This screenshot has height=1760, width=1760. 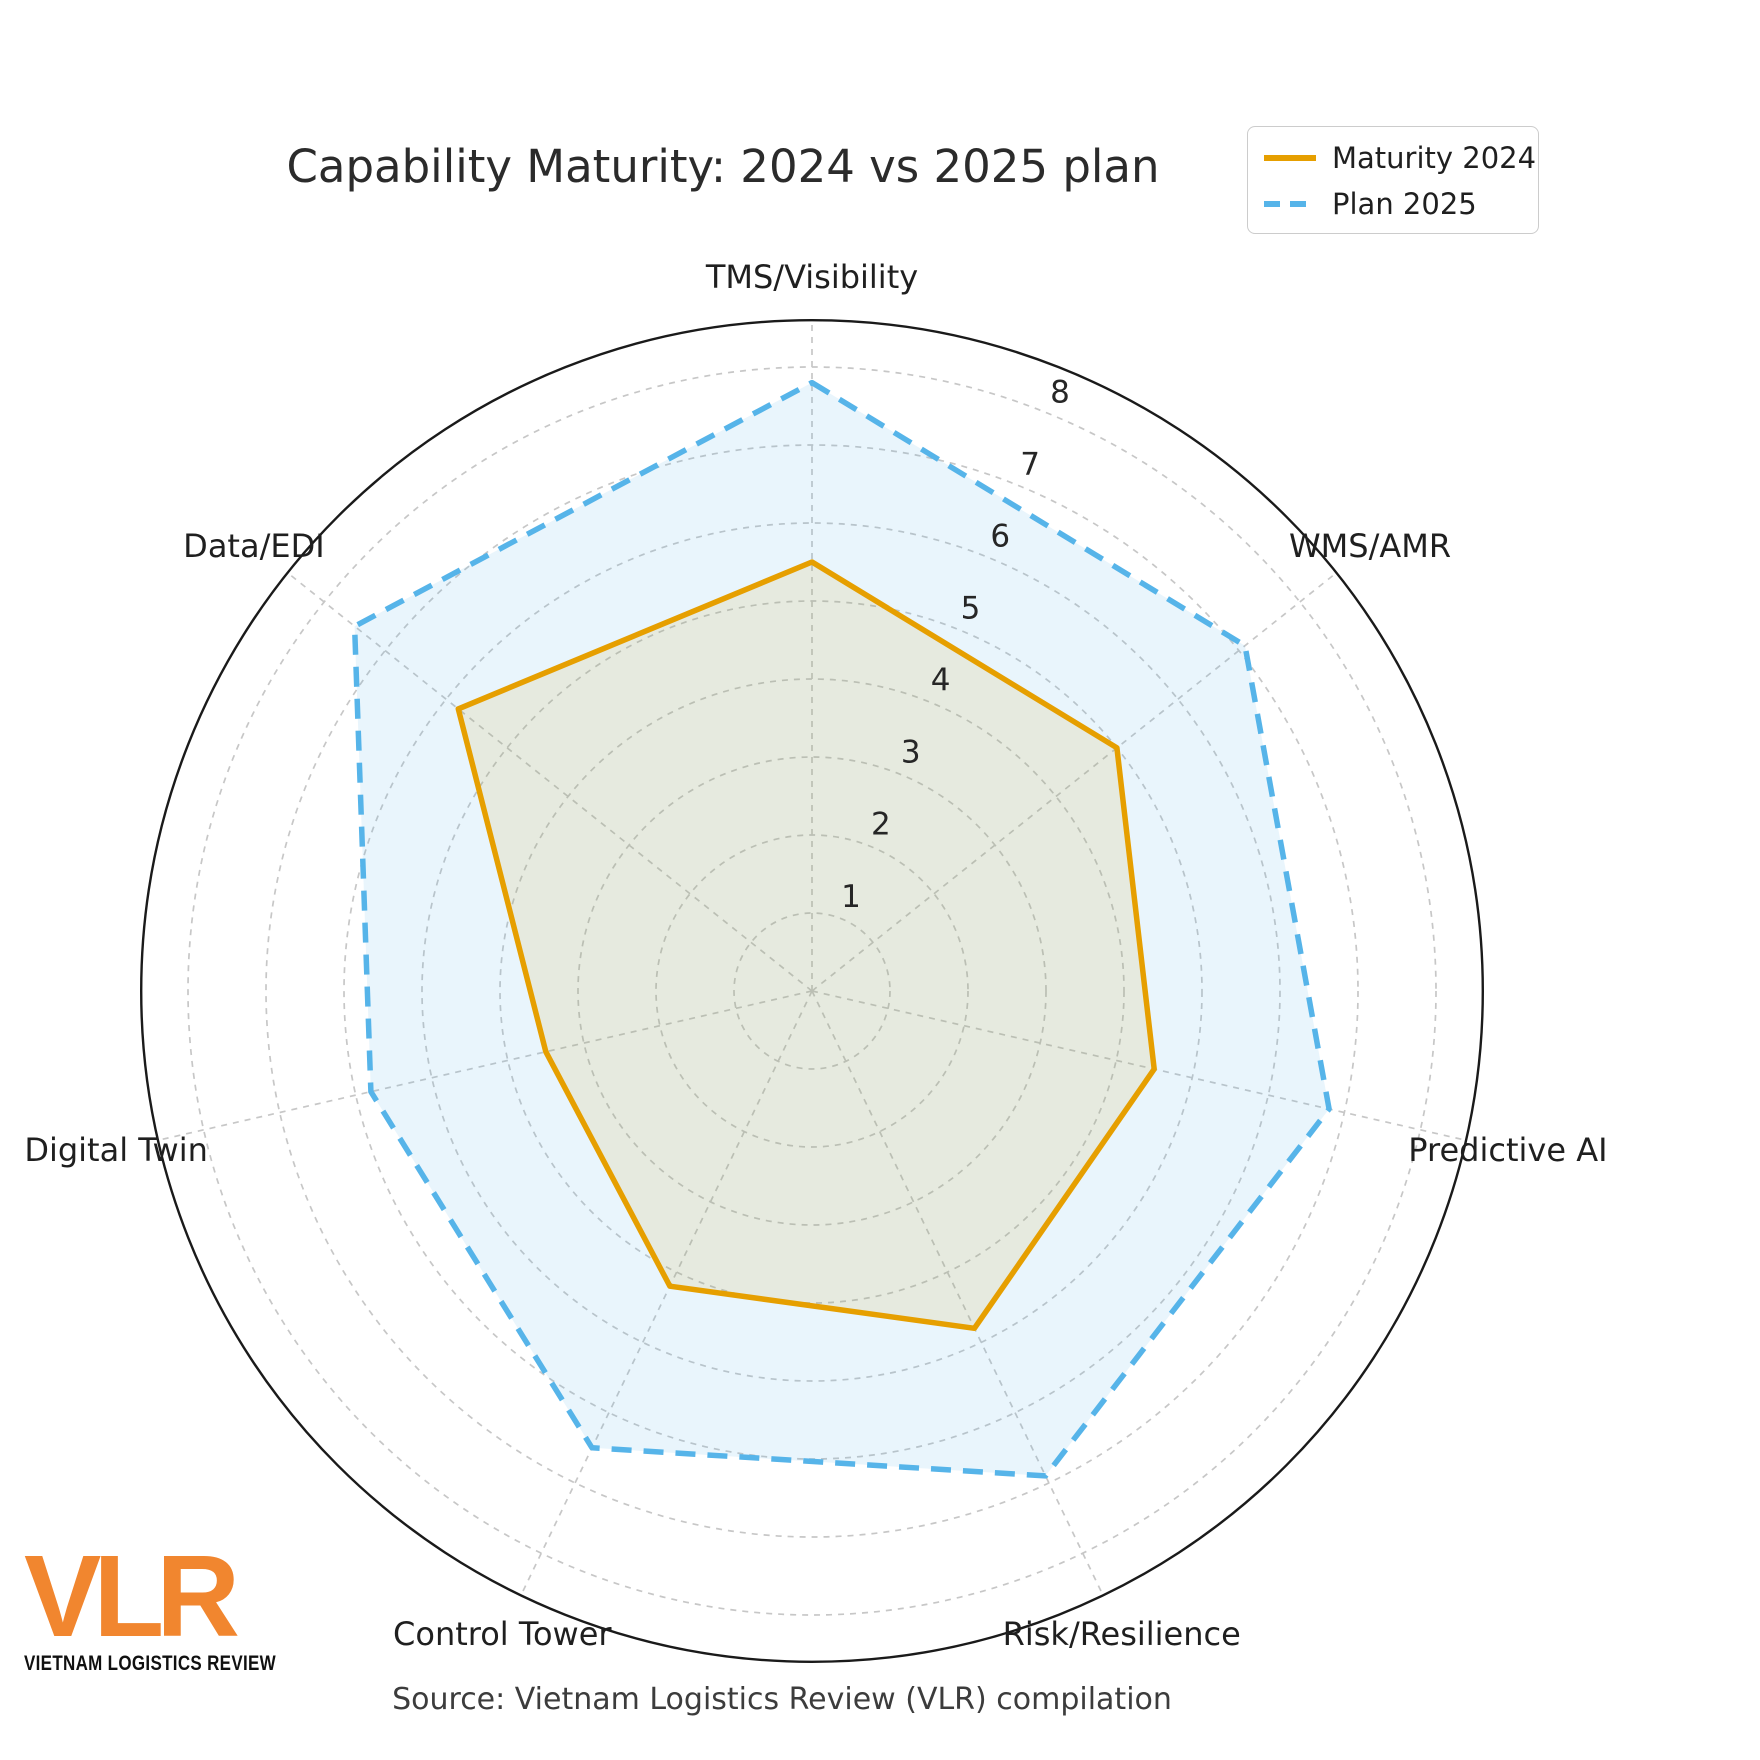 What do you see at coordinates (1507, 1150) in the screenshot?
I see `category-label-predictive-ai: Predictive AI` at bounding box center [1507, 1150].